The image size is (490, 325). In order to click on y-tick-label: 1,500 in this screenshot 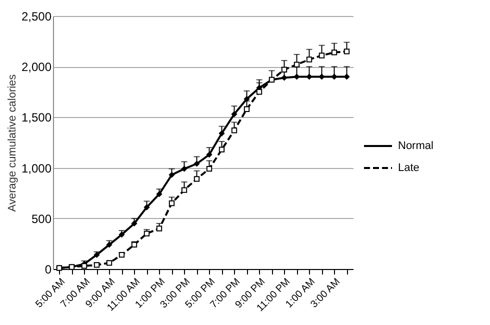, I will do `click(36, 117)`.